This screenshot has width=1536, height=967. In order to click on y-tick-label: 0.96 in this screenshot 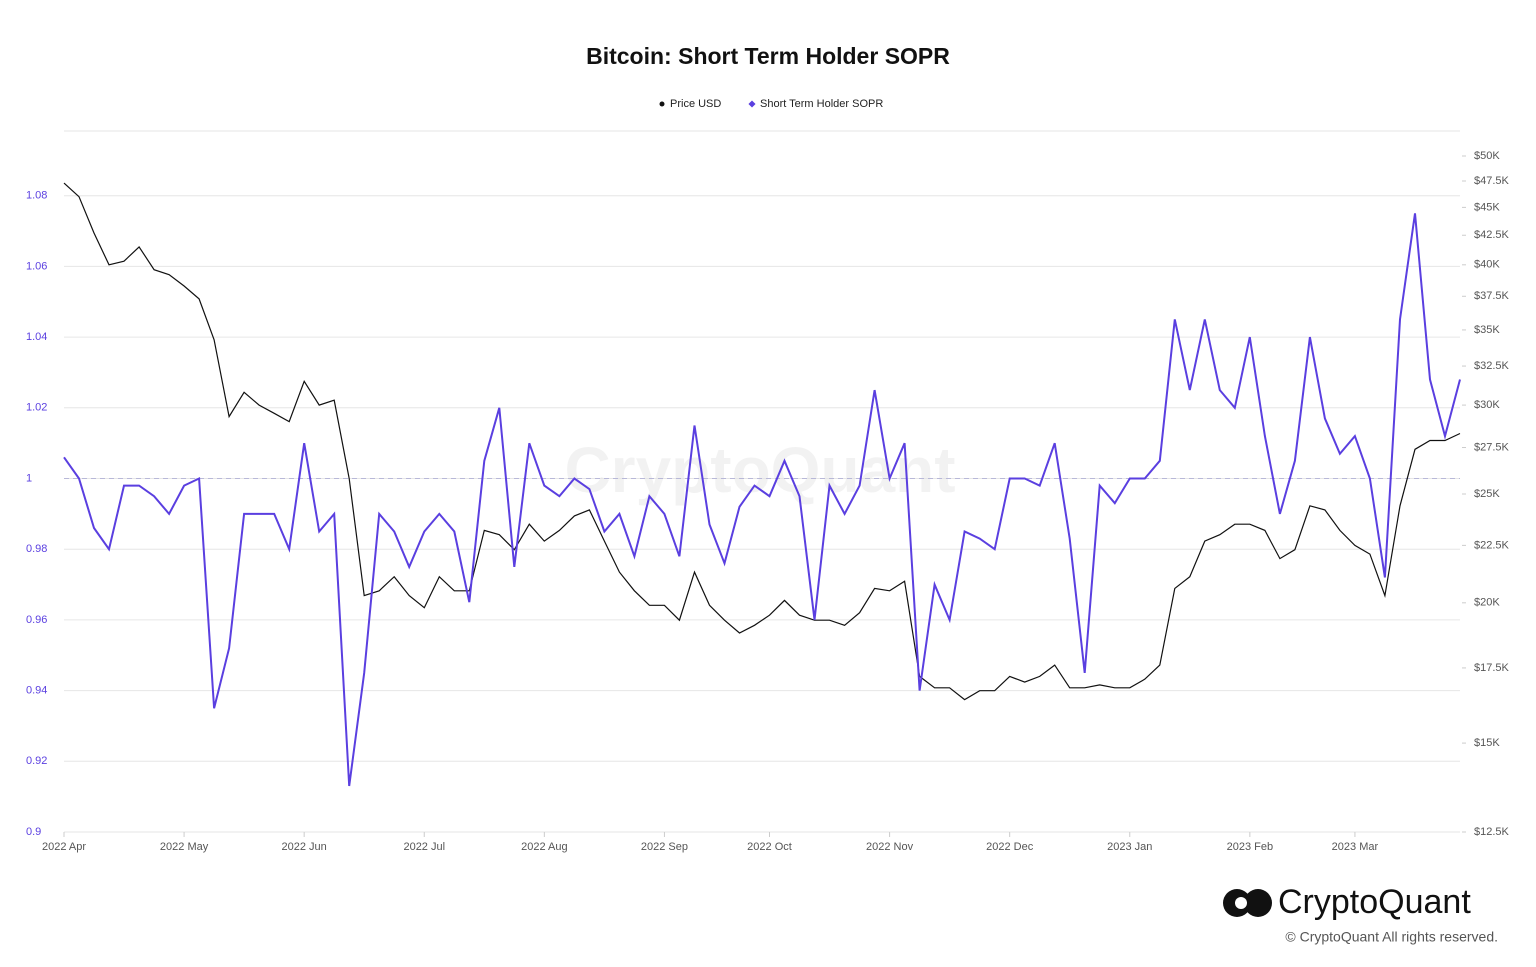, I will do `click(36, 620)`.